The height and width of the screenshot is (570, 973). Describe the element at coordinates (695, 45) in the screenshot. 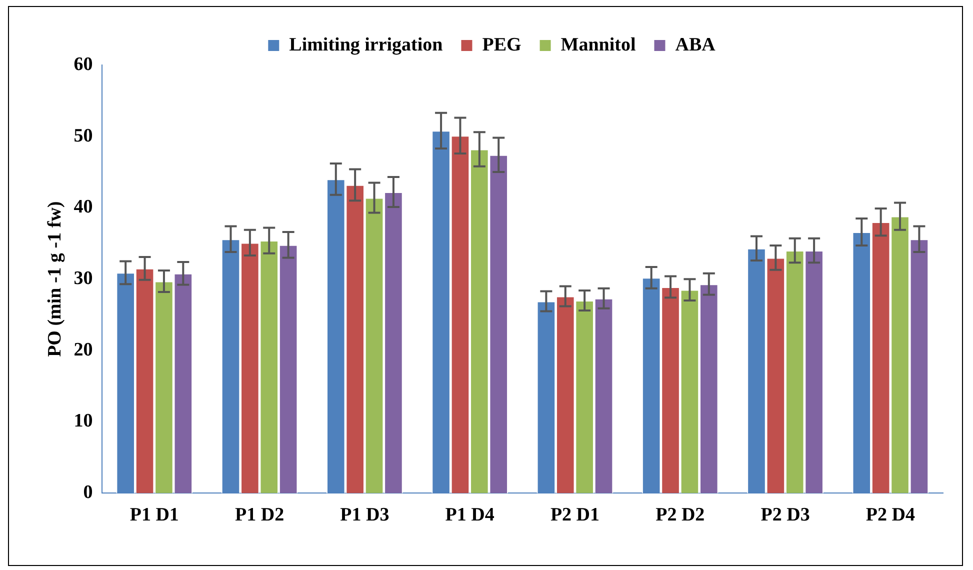

I see `legend-label: ABA` at that location.